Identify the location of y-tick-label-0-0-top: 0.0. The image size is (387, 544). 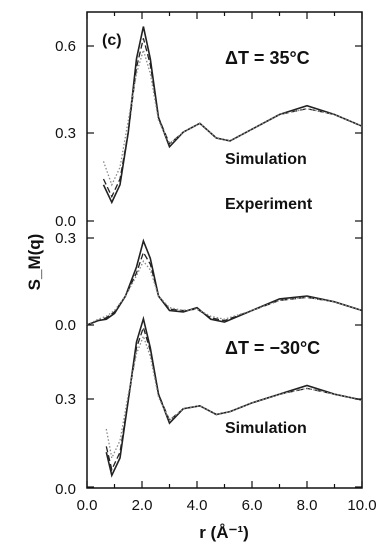
(65, 221).